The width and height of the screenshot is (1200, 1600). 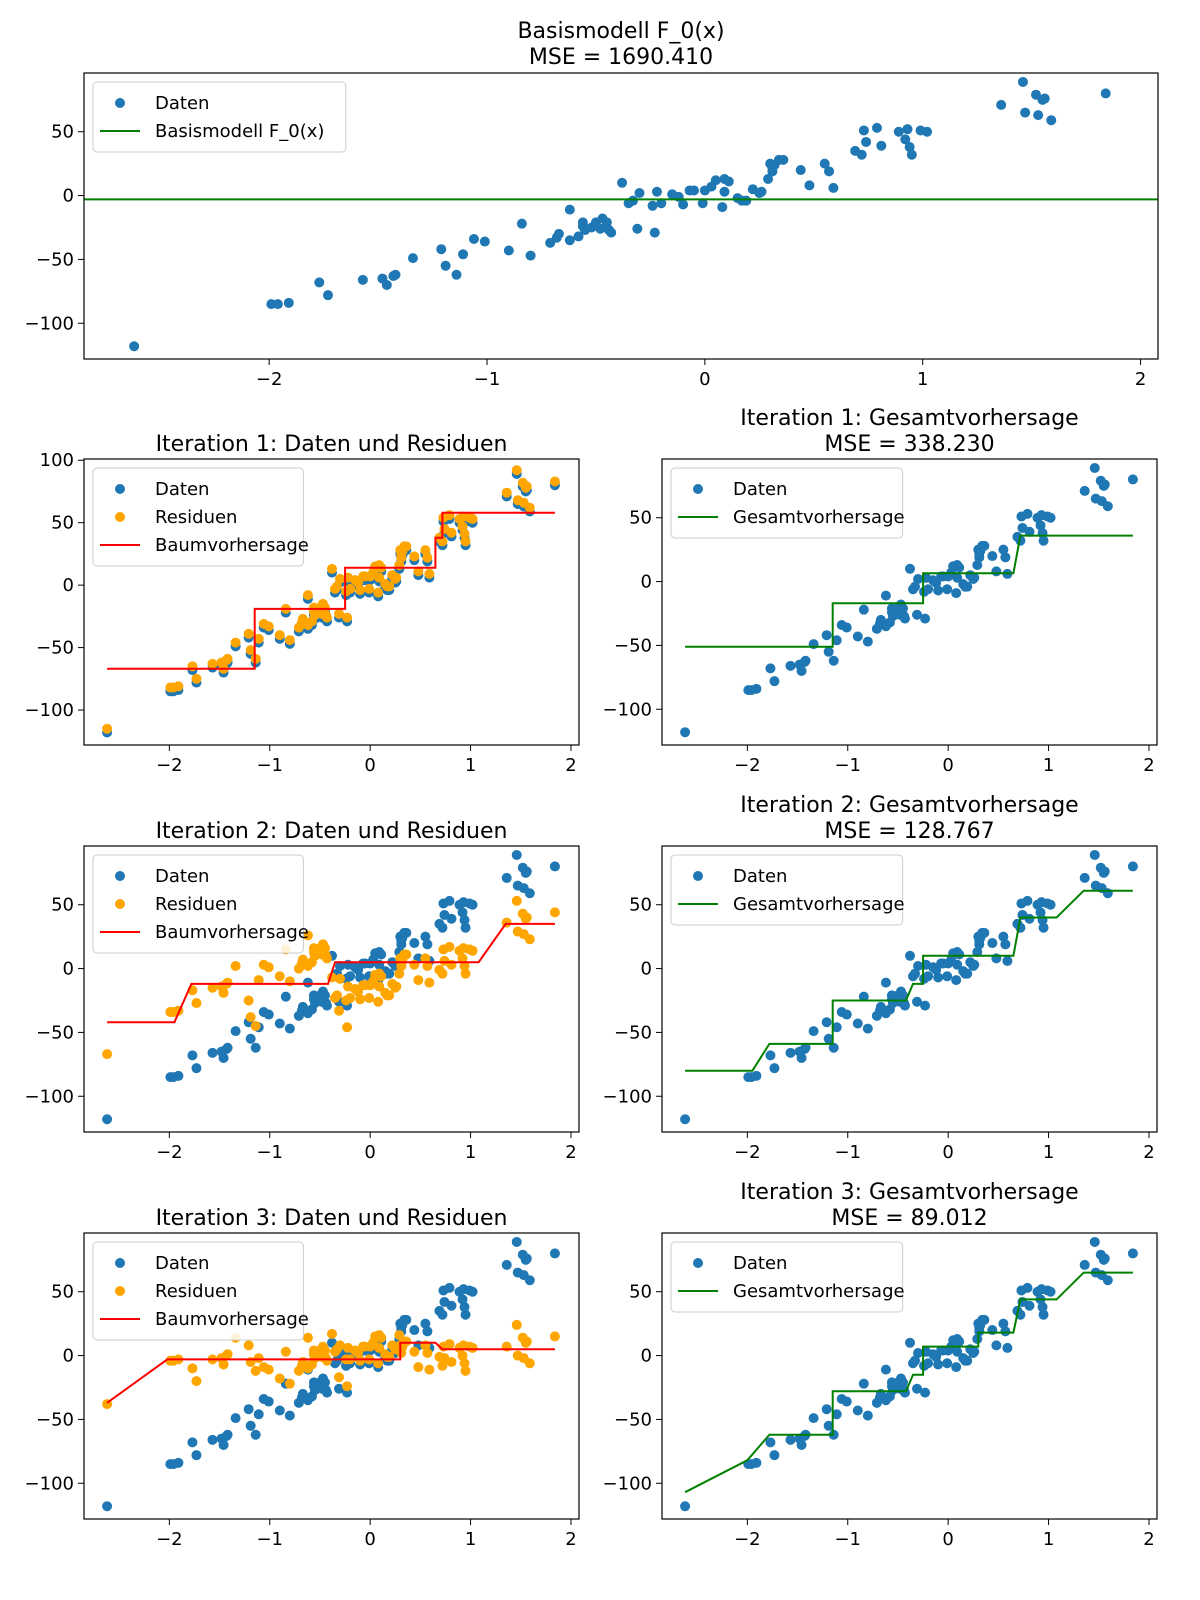 What do you see at coordinates (847, 1152) in the screenshot?
I see `x-tick-label: −1` at bounding box center [847, 1152].